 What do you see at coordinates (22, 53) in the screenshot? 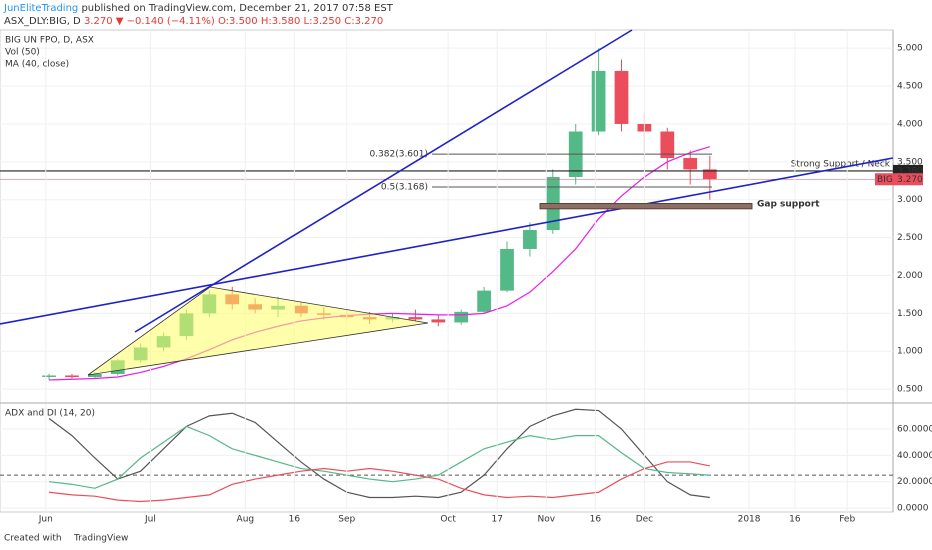
I see `indicator-label: Vol (50)` at bounding box center [22, 53].